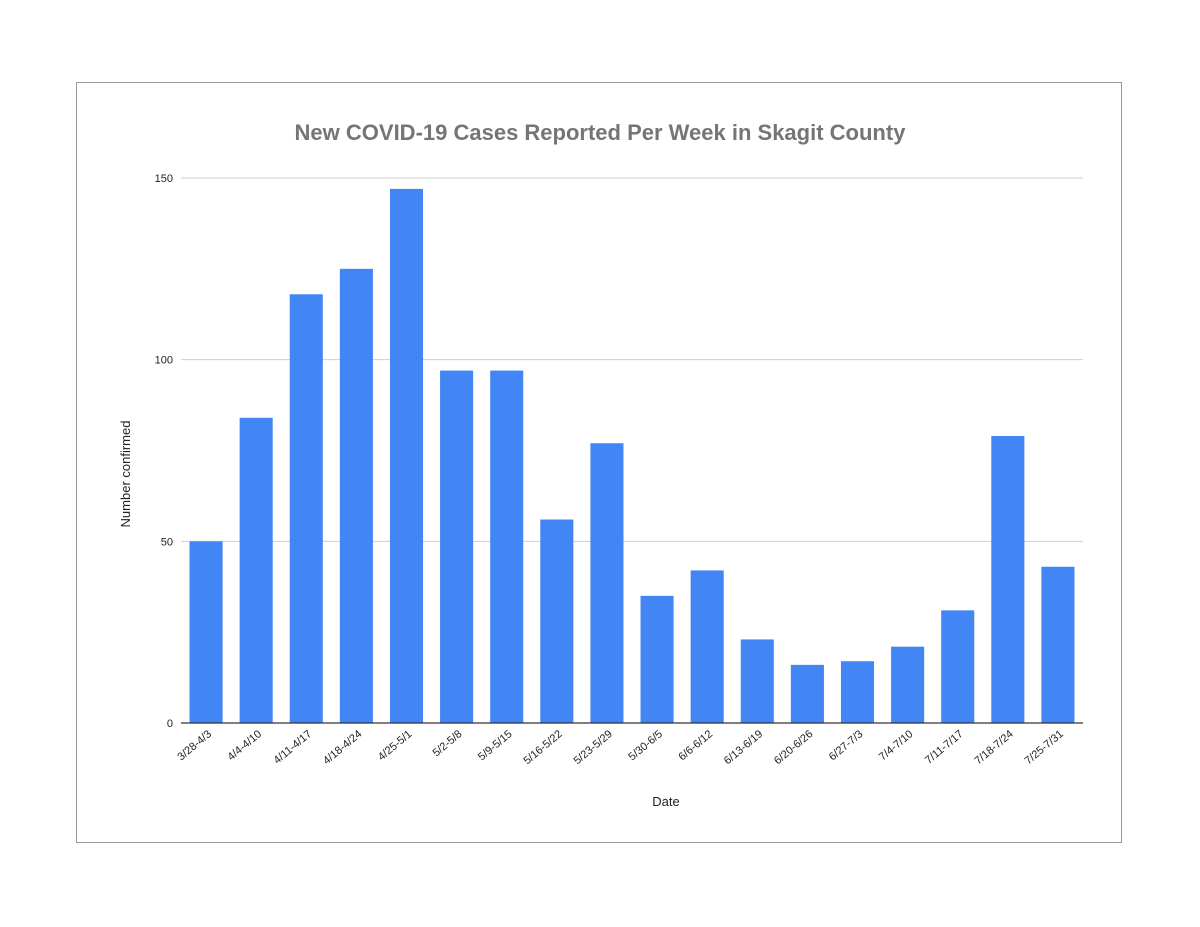 This screenshot has height=927, width=1200. I want to click on y-tick-label: 150, so click(164, 179).